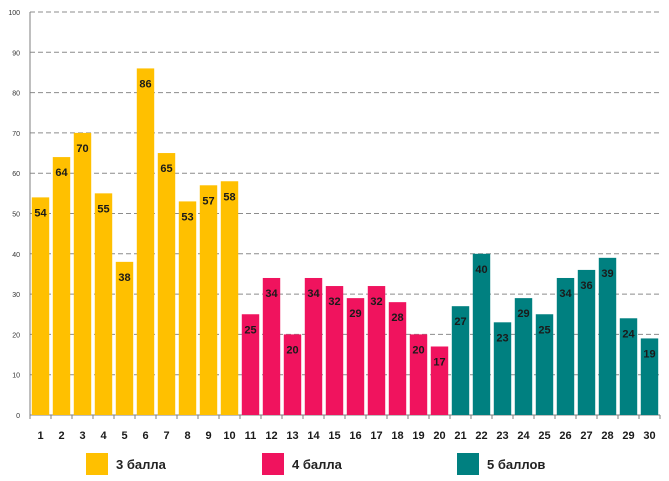  What do you see at coordinates (229, 197) in the screenshot?
I see `data-label: 58` at bounding box center [229, 197].